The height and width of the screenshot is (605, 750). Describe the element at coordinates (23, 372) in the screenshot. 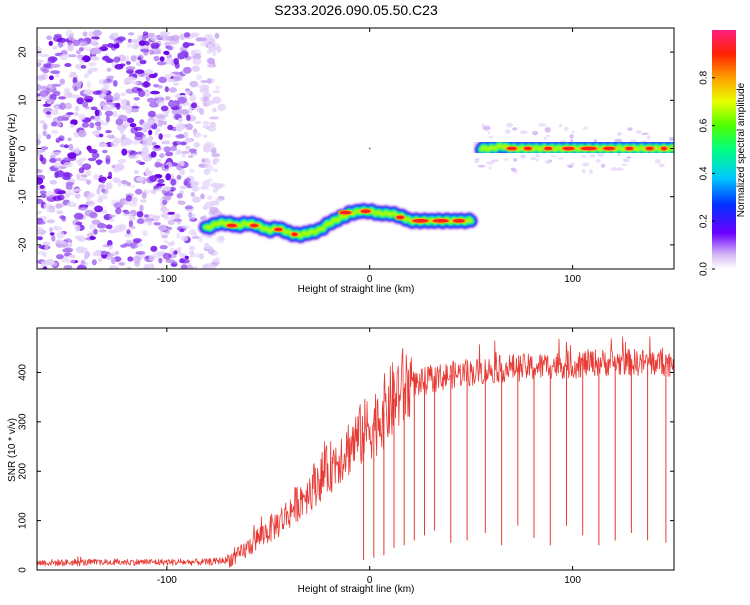

I see `y-tick-label: 400` at that location.